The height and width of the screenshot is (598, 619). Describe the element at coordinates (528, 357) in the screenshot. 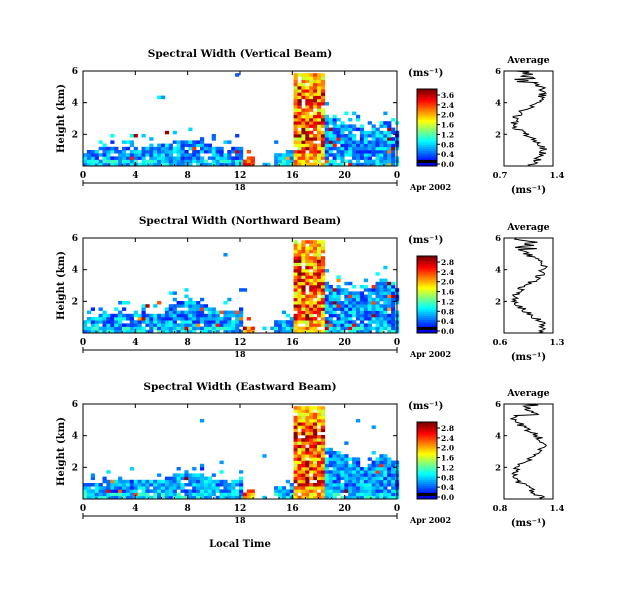

I see `average-x-title: (ms⁻¹)` at that location.